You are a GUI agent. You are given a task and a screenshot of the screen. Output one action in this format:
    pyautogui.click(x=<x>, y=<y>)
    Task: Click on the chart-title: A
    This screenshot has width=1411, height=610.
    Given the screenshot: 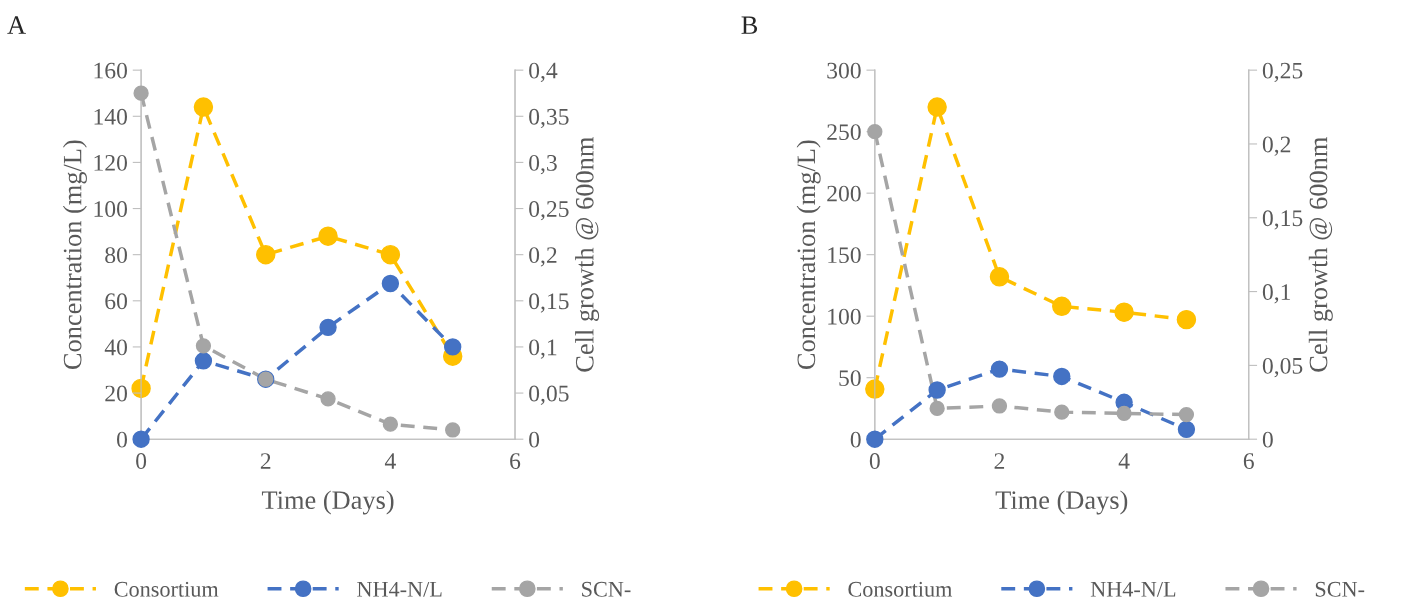 What is the action you would take?
    pyautogui.click(x=16, y=25)
    